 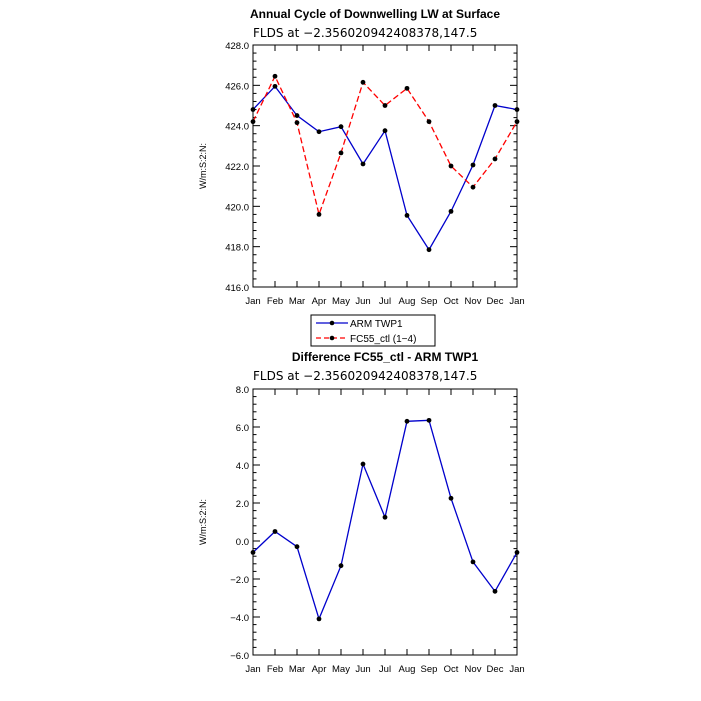 What do you see at coordinates (239, 656) in the screenshot?
I see `y-tick-label: −6.0` at bounding box center [239, 656].